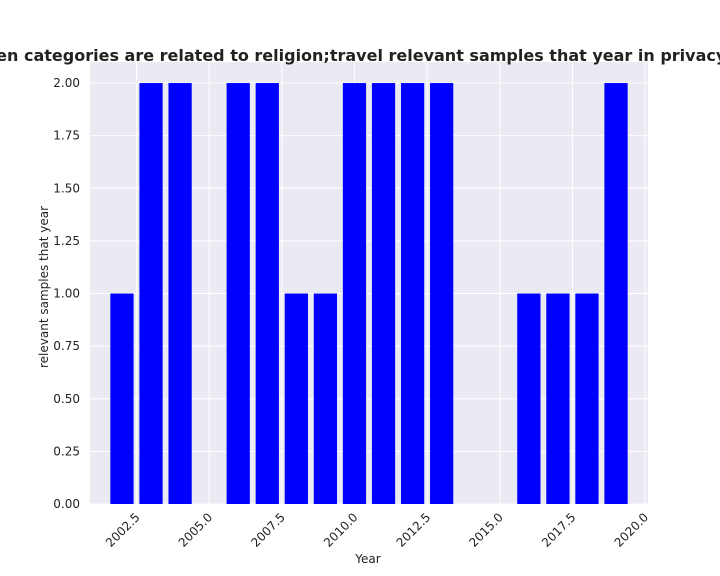 The width and height of the screenshot is (720, 576). I want to click on y-tick-label: 0.50, so click(66, 399).